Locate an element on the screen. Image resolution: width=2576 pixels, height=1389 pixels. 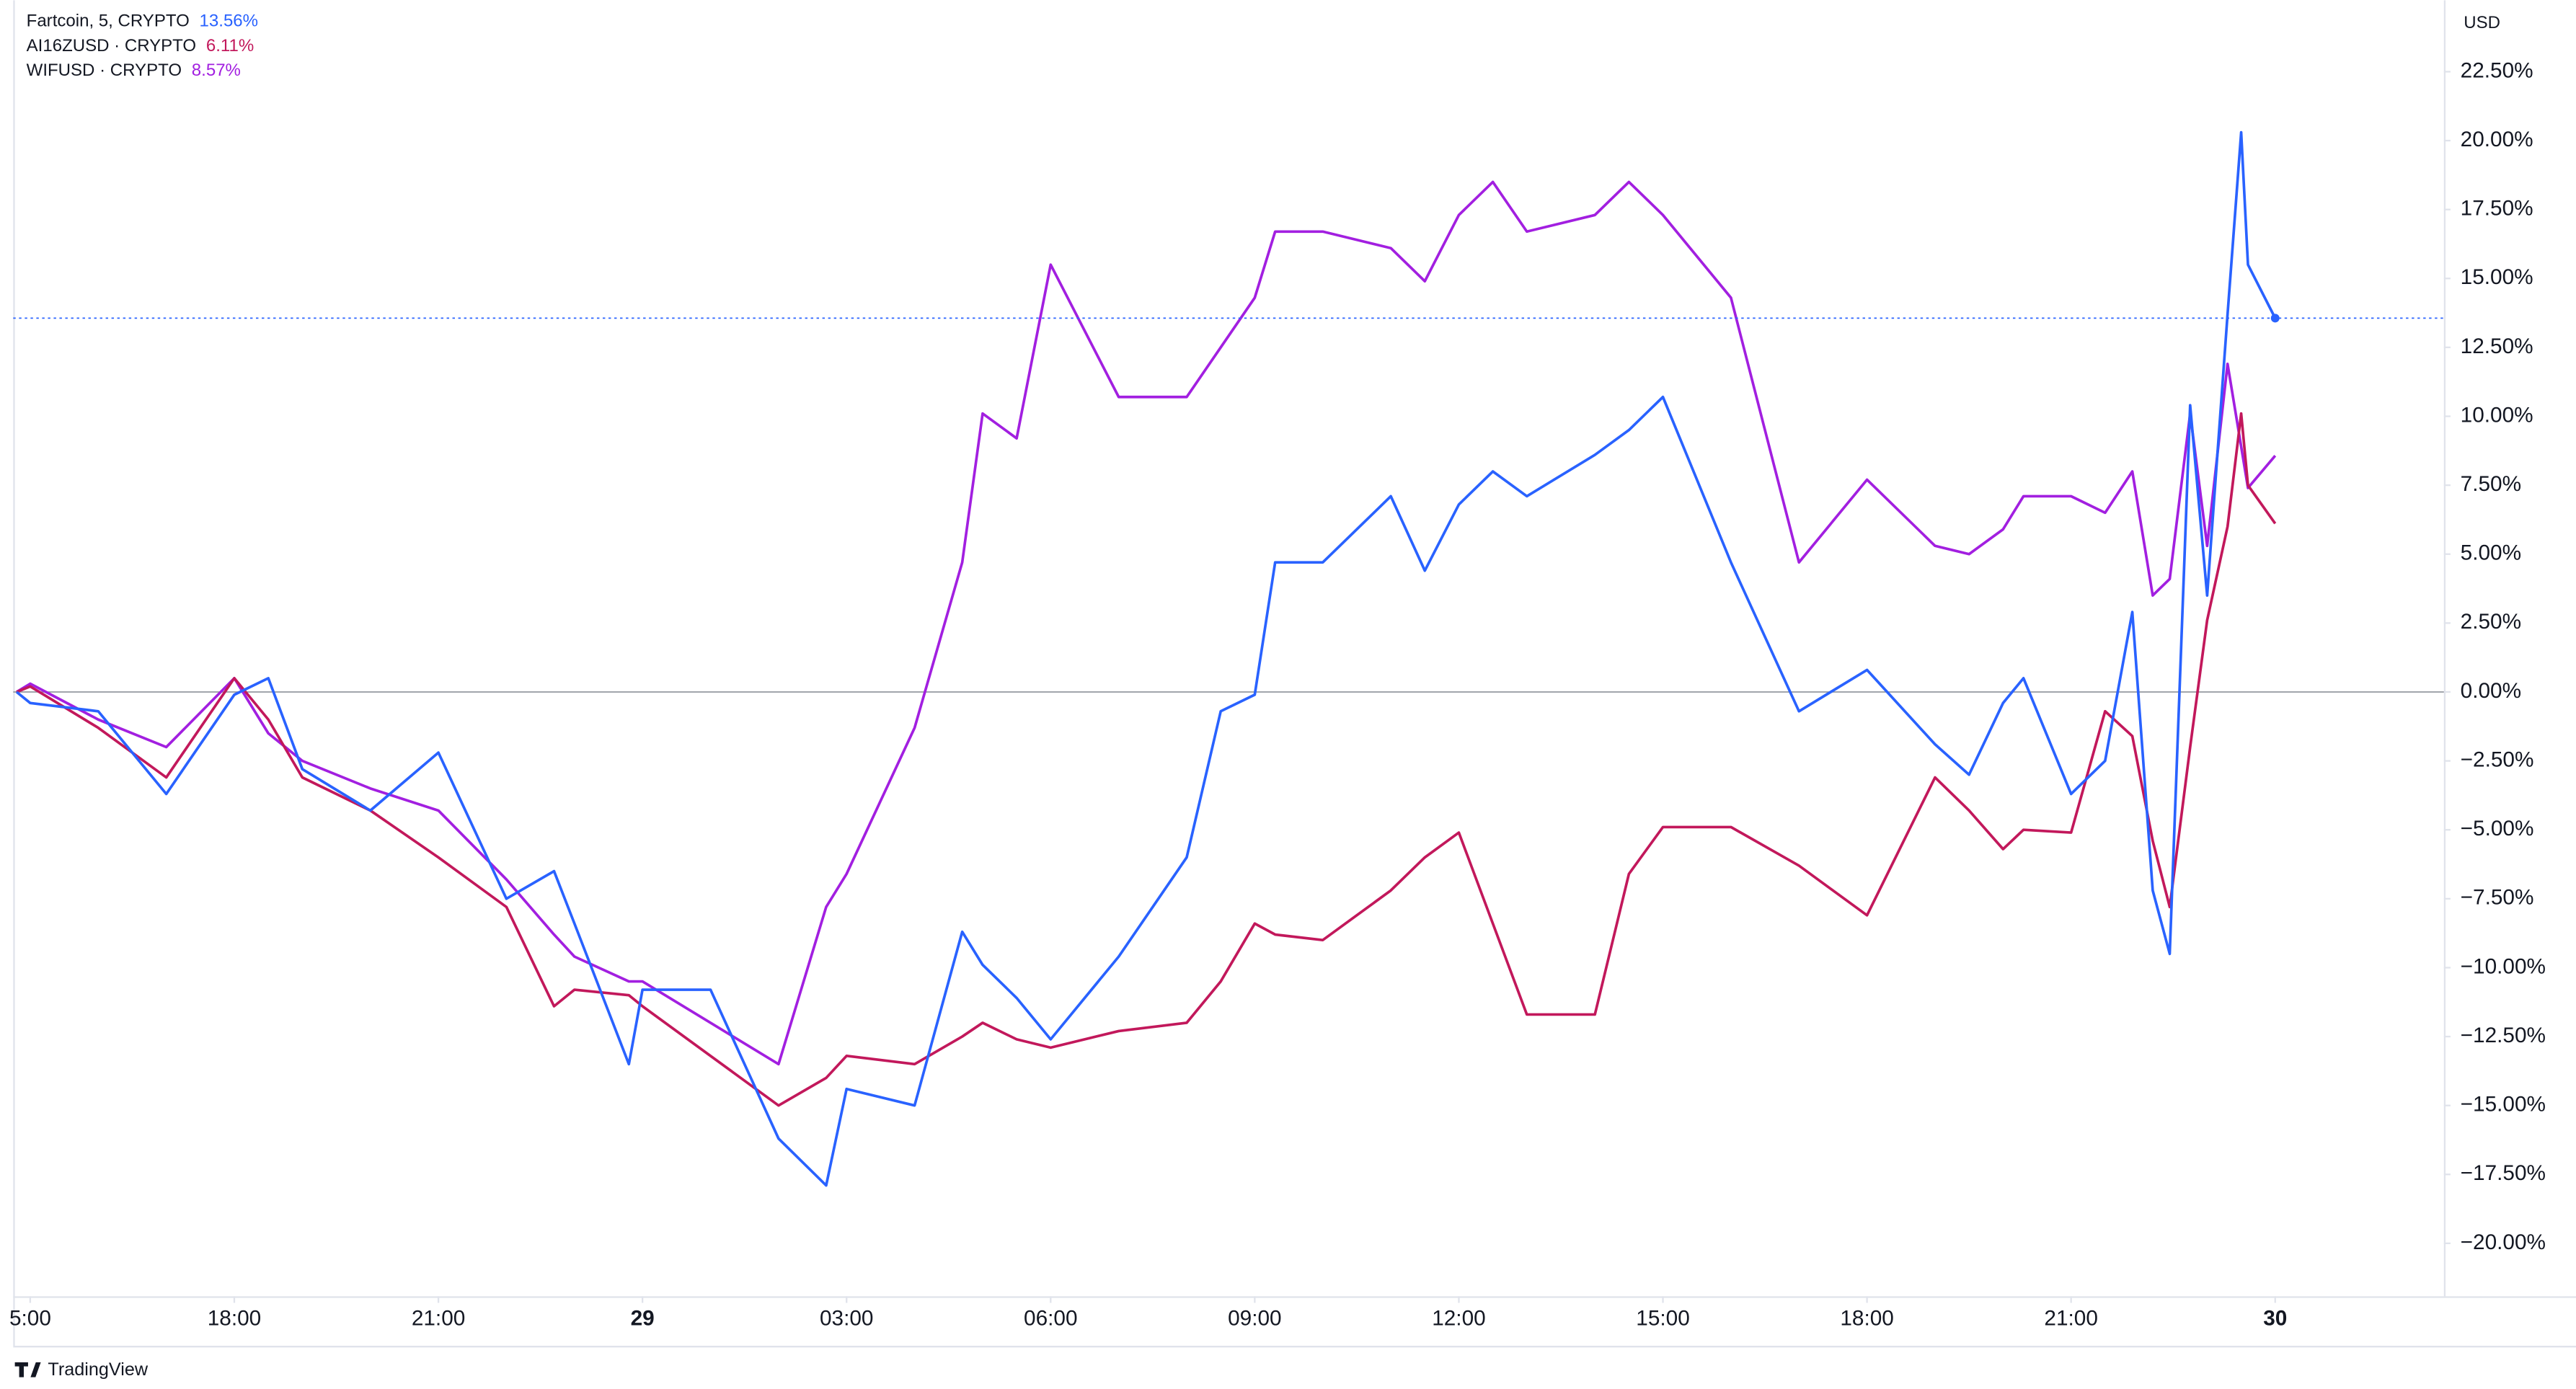
y-tick-label: −7.50% is located at coordinates (2497, 898).